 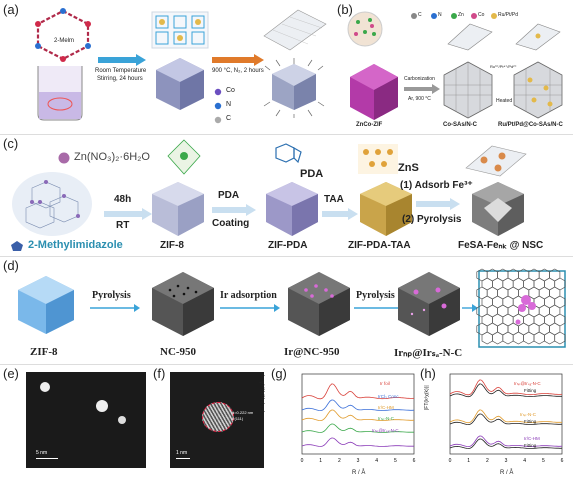 What do you see at coordinates (530, 421) in the screenshot?
I see `panel-h-legend-2-fit: Fitting` at bounding box center [530, 421].